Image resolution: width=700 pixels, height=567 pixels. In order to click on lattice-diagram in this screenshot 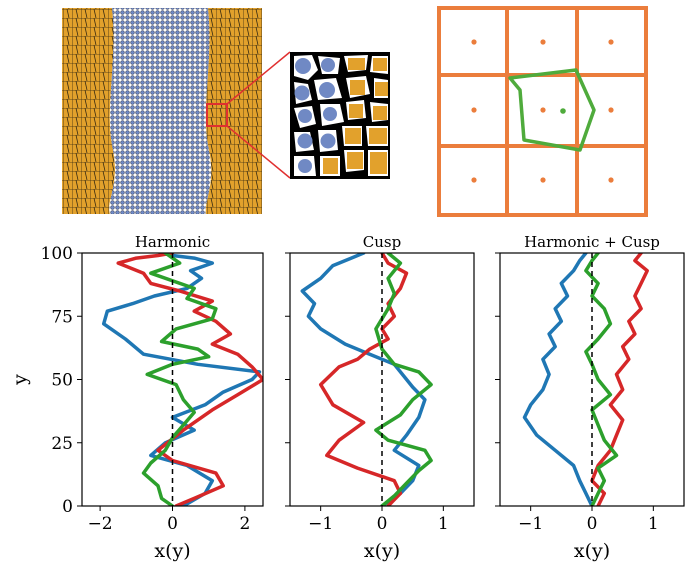, I will do `click(542, 111)`.